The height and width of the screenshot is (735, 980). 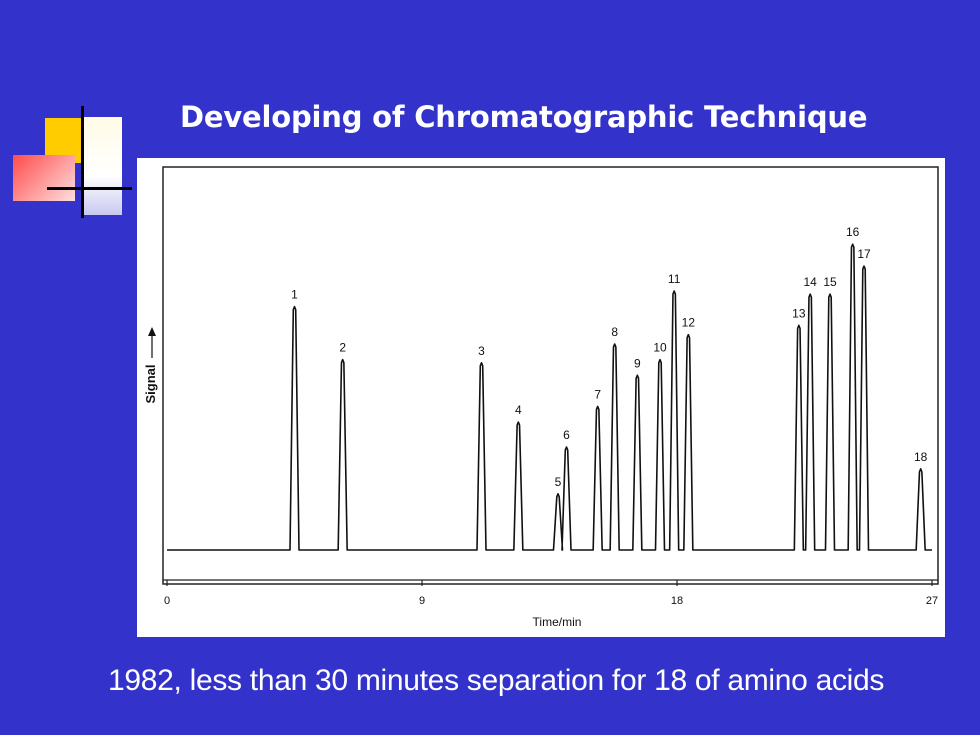 I want to click on peak-label: 11, so click(x=674, y=279).